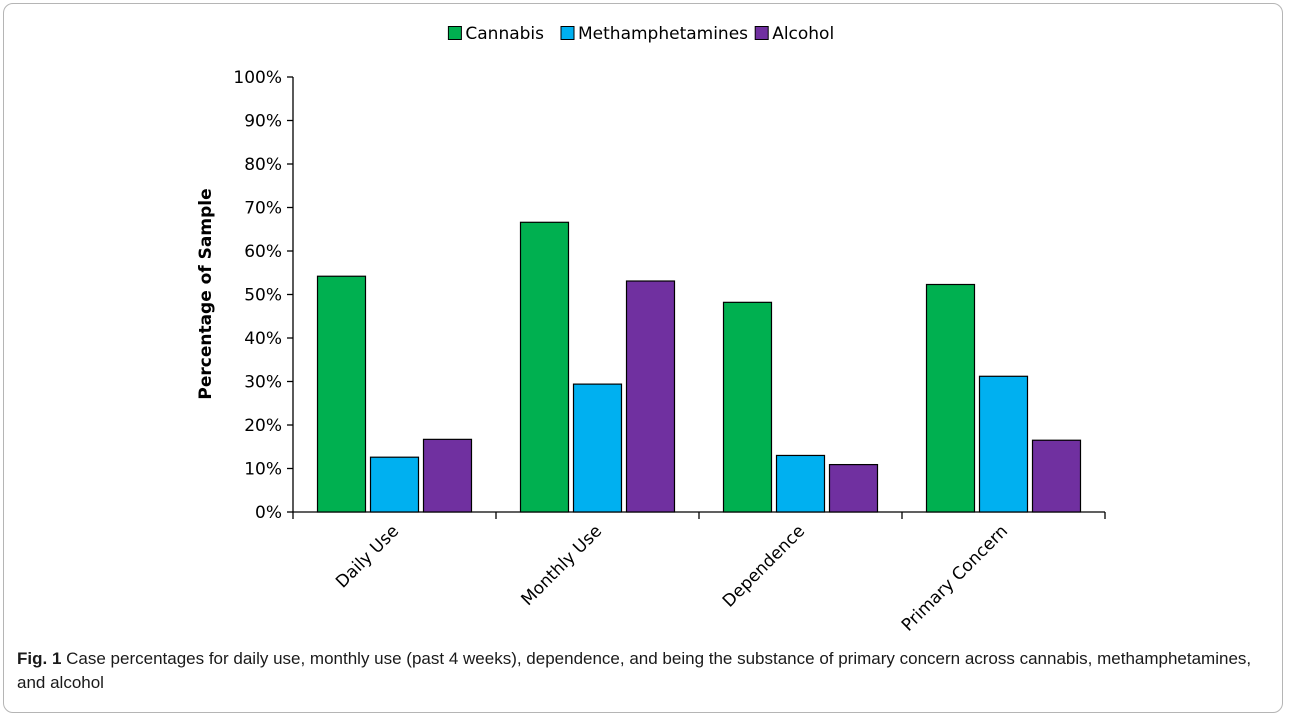  What do you see at coordinates (263, 383) in the screenshot?
I see `y-tick-label: 30%` at bounding box center [263, 383].